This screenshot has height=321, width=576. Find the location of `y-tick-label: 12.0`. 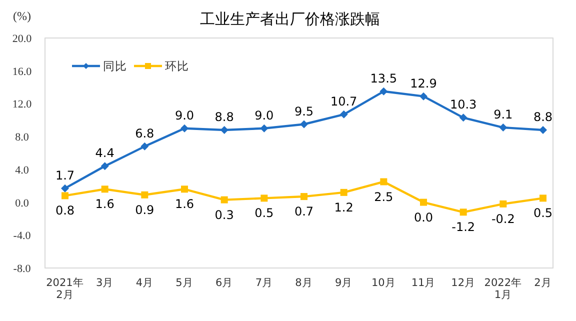

y-tick-label: 12.0 is located at coordinates (22, 104).